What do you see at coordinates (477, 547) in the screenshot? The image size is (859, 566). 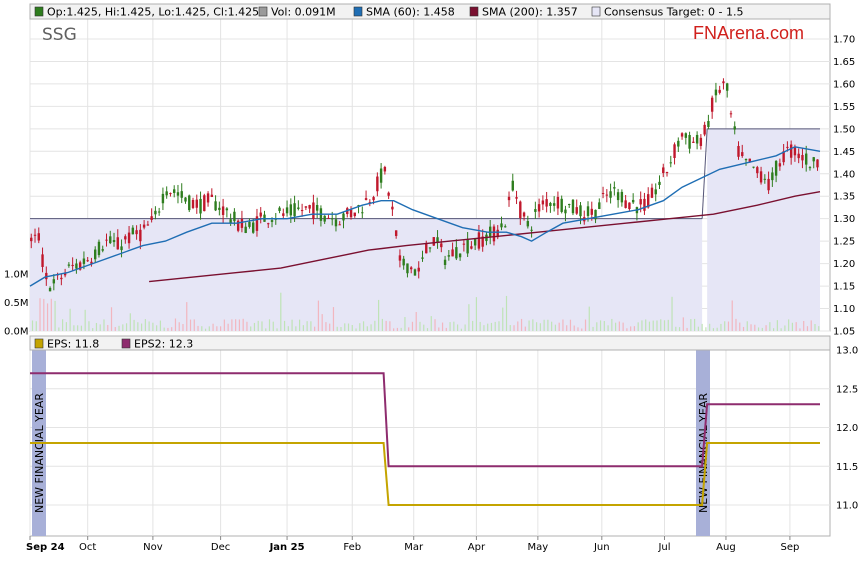 I see `month-label: Apr` at bounding box center [477, 547].